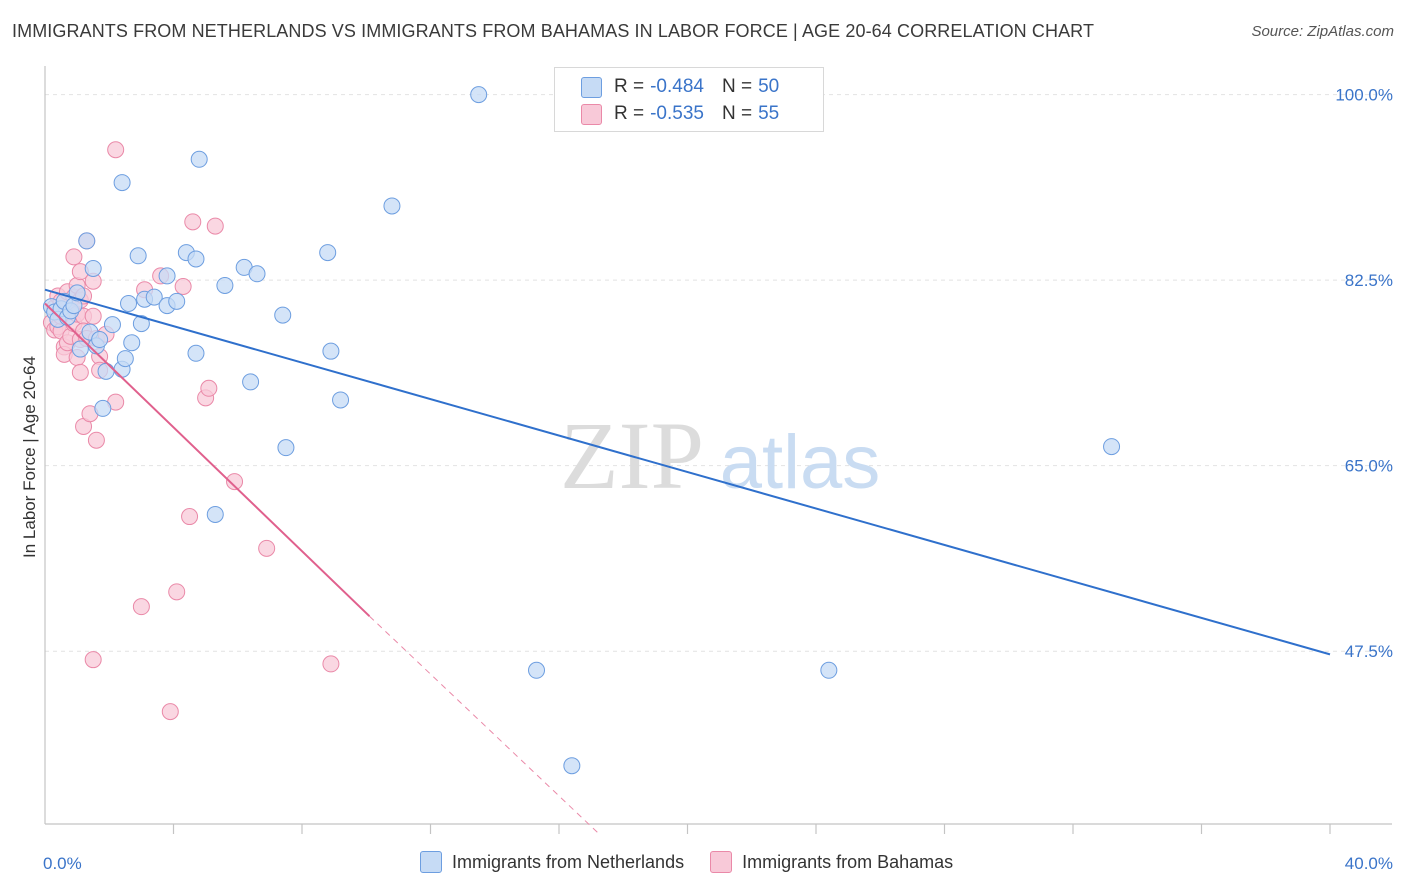  I want to click on bahamas-swatch, so click(591, 114).